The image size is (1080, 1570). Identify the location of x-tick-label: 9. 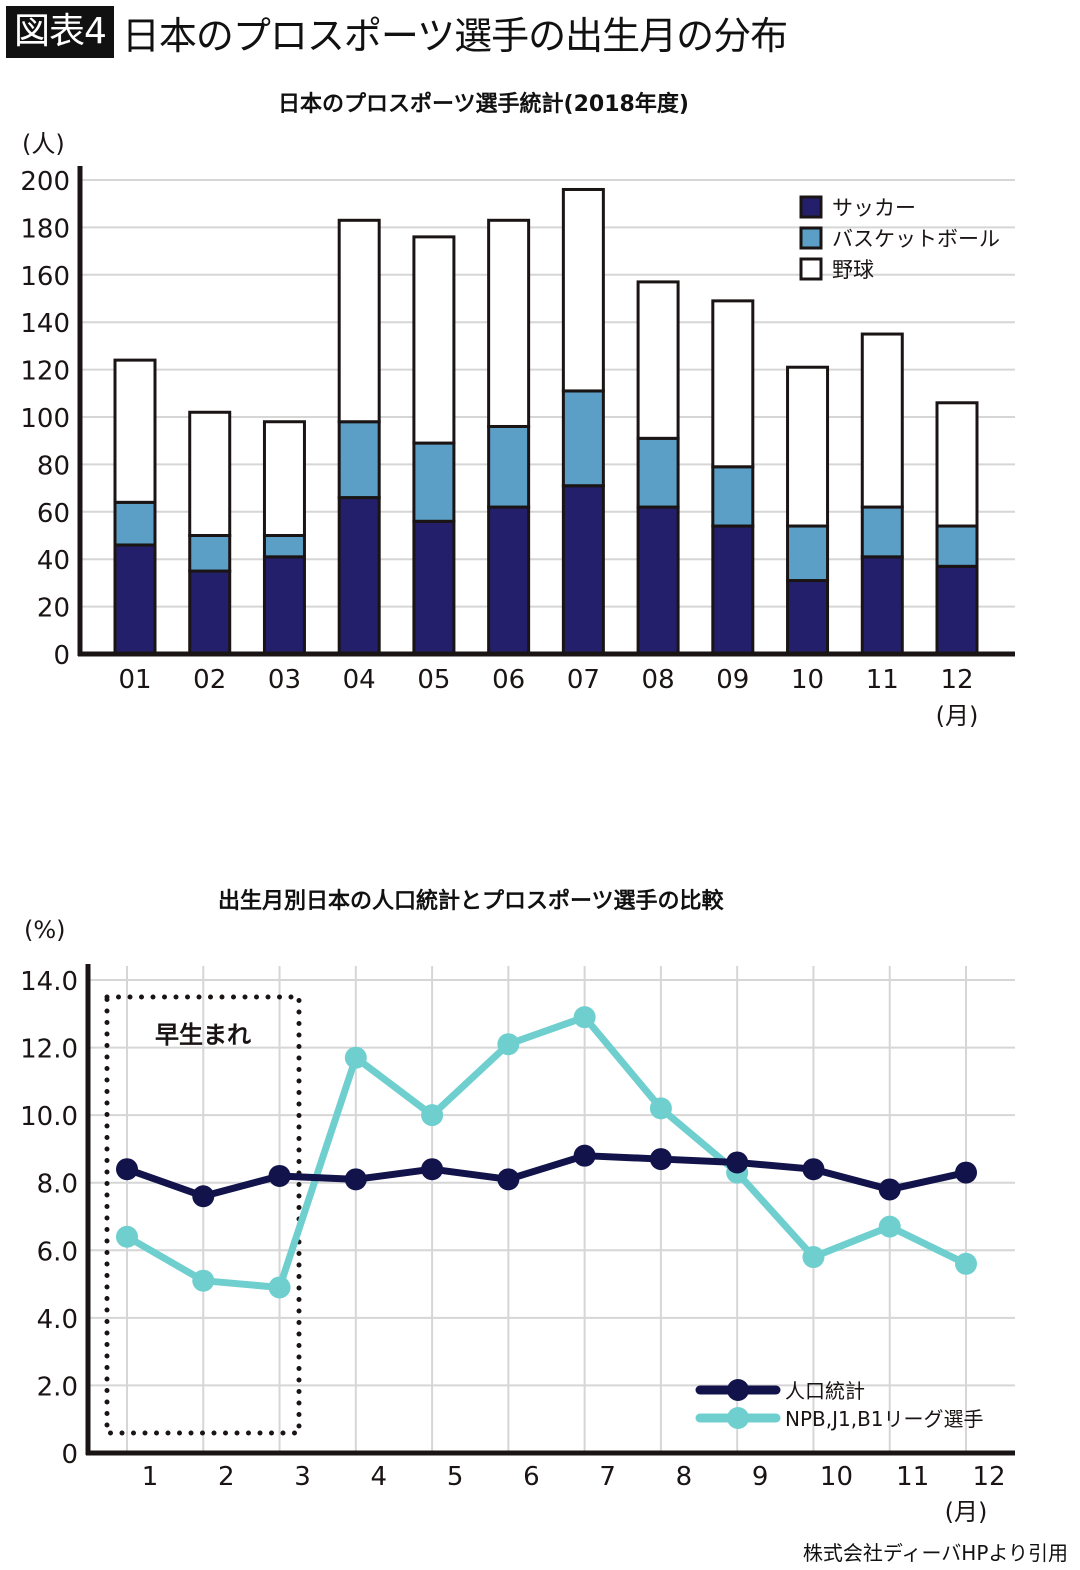
(760, 1477).